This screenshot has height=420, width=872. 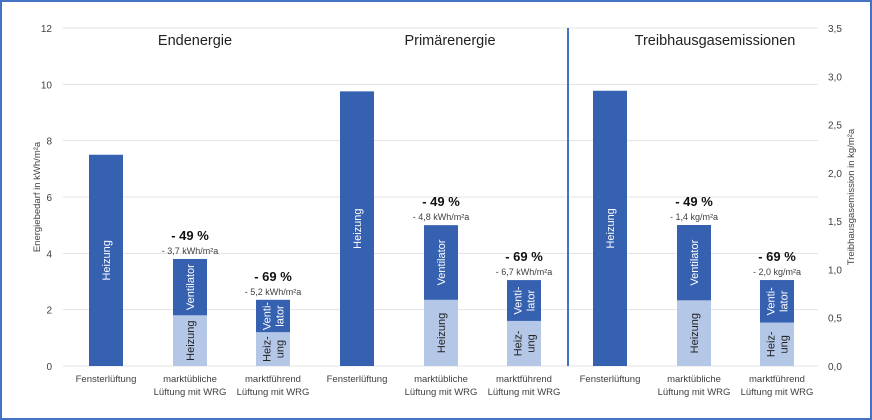 What do you see at coordinates (47, 85) in the screenshot?
I see `left-tick-label: 10` at bounding box center [47, 85].